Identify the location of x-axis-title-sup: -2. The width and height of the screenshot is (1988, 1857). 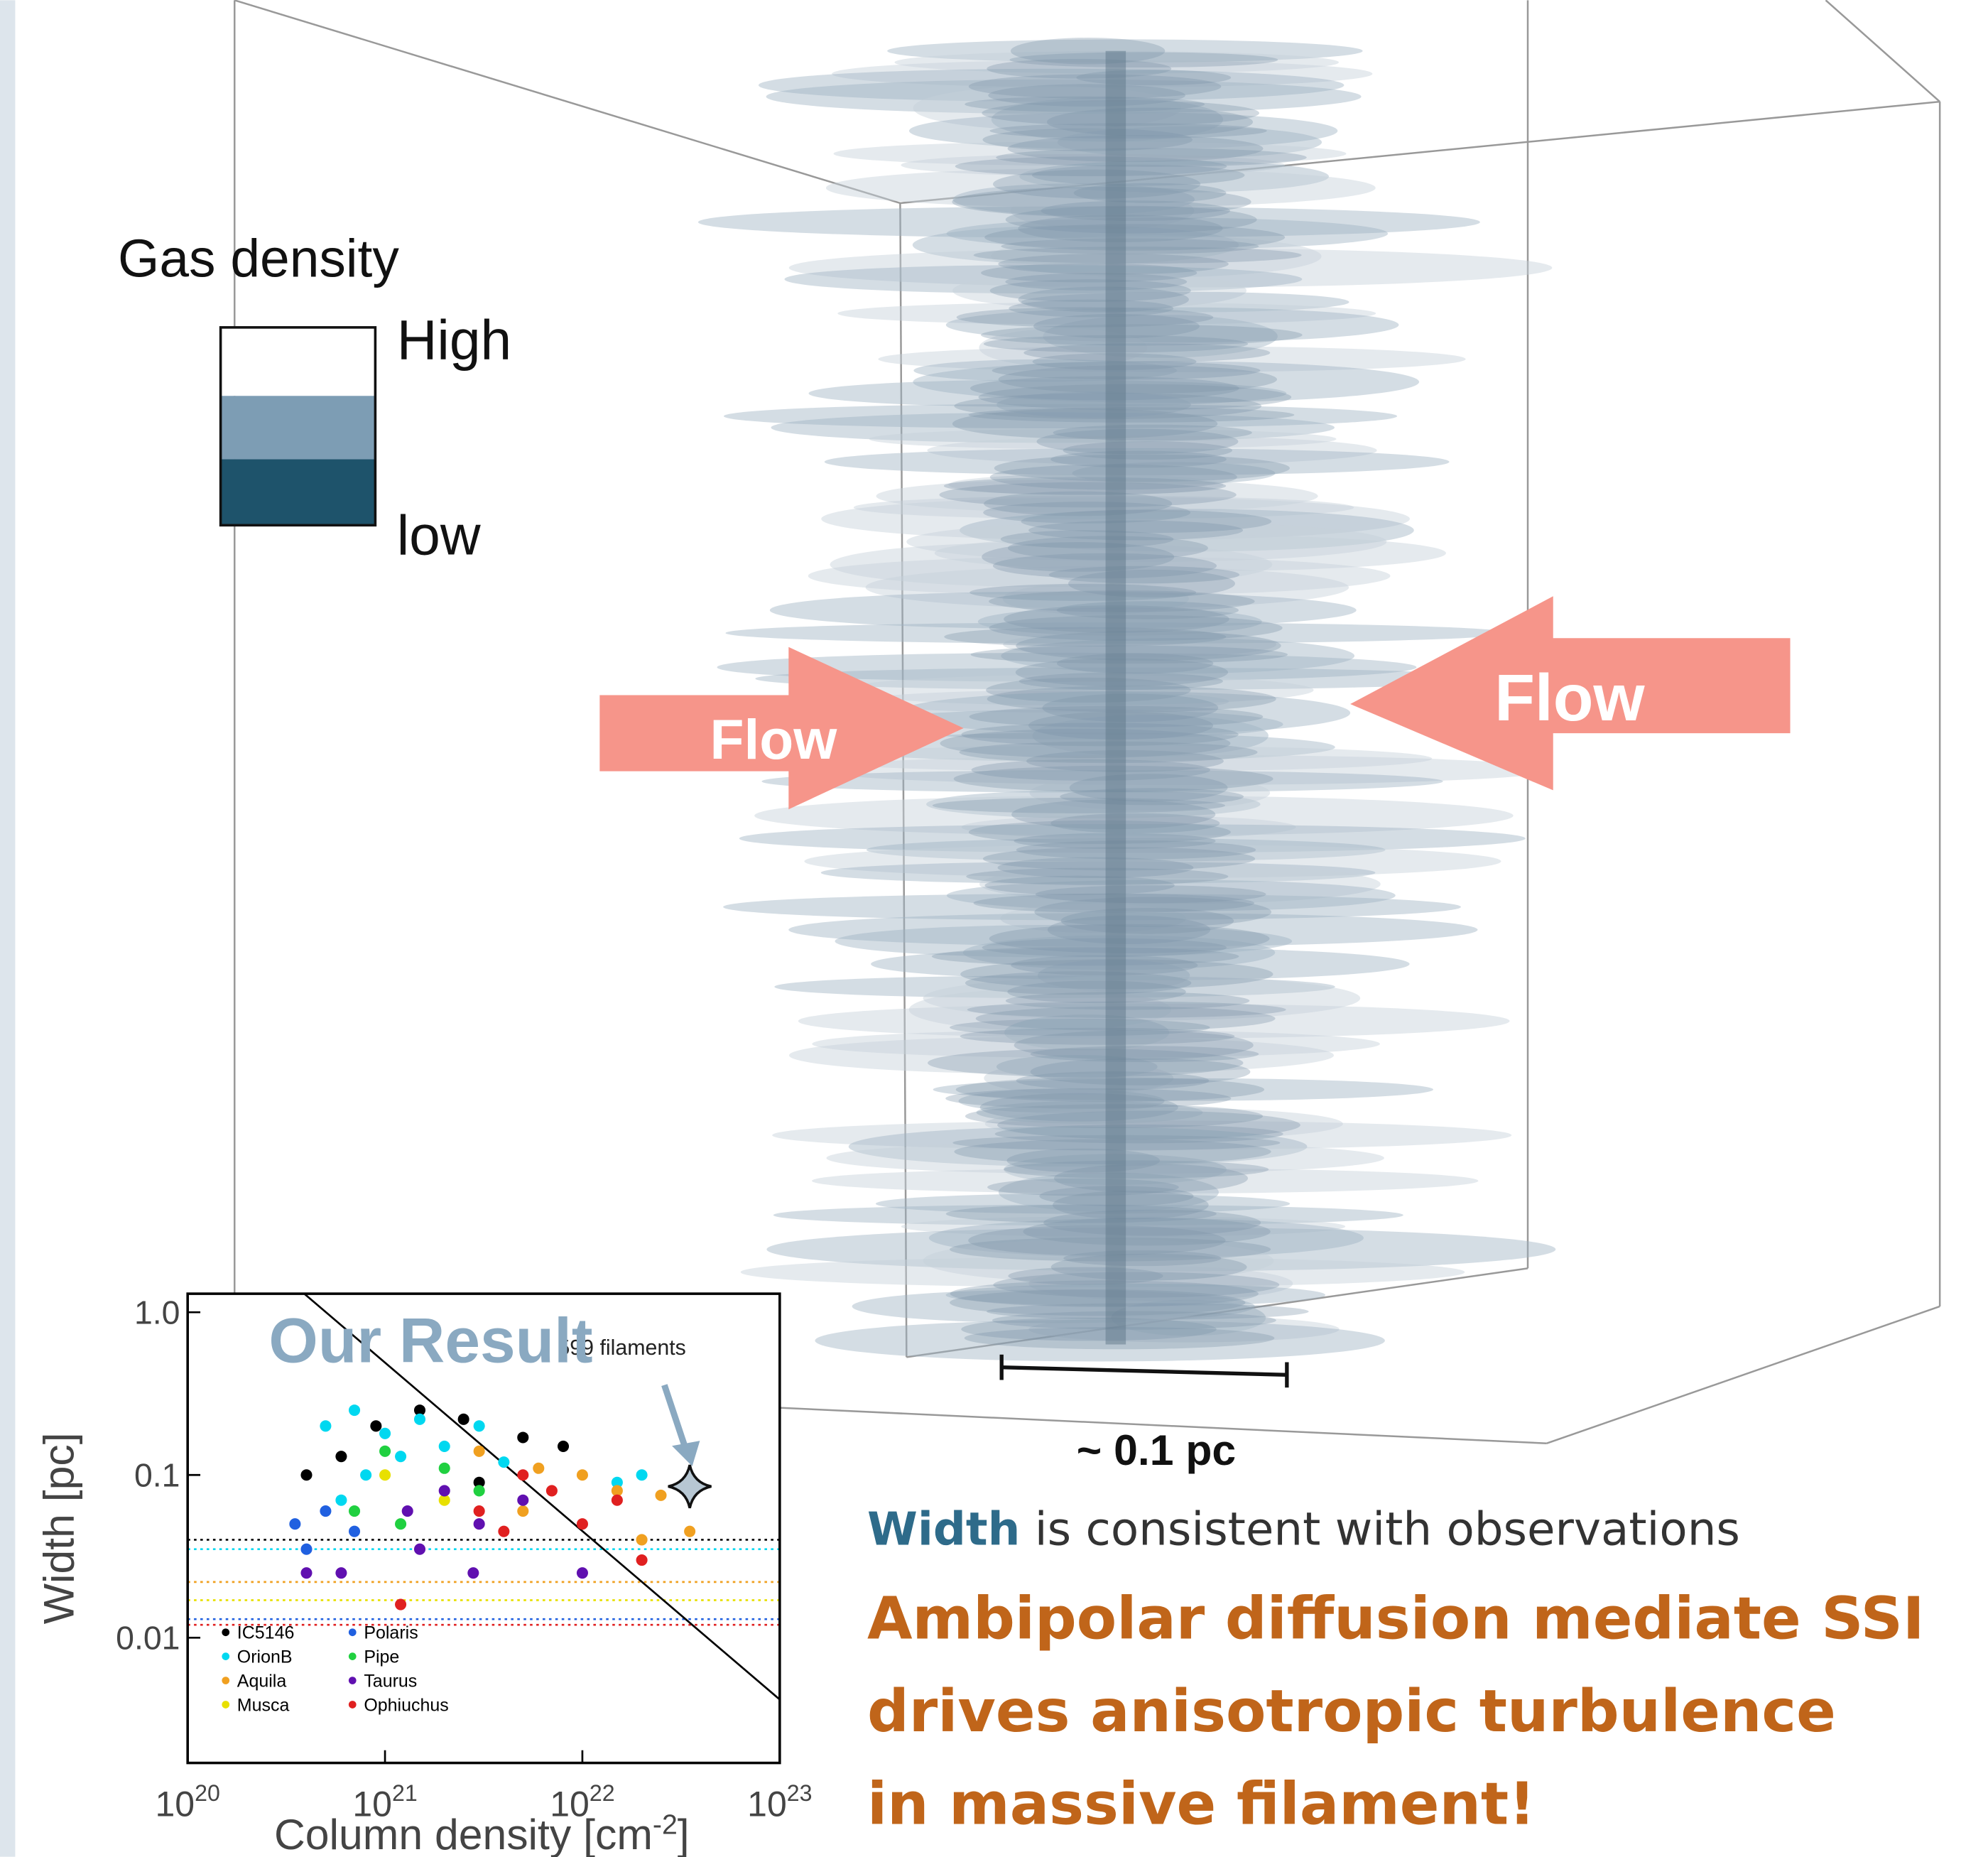
(665, 1825).